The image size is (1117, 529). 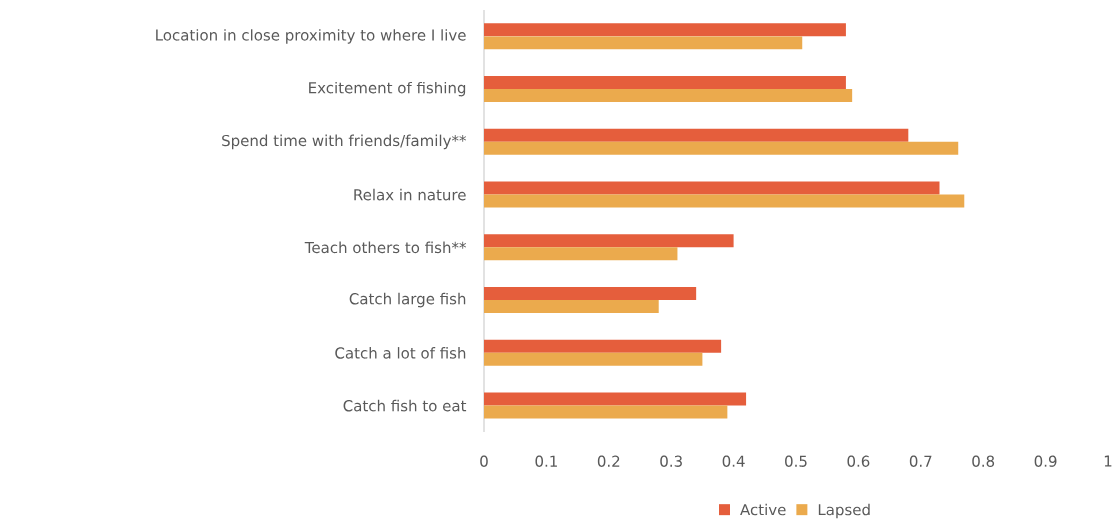 What do you see at coordinates (410, 194) in the screenshot?
I see `y-tick-label: Relax in nature` at bounding box center [410, 194].